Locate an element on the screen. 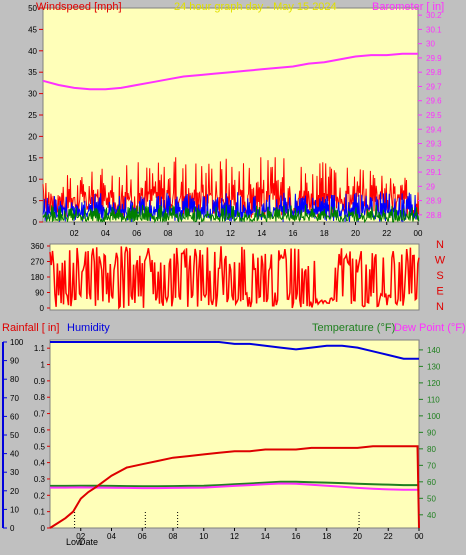  chart-title: 24 hour graph day - May 15 2024 is located at coordinates (255, 7).